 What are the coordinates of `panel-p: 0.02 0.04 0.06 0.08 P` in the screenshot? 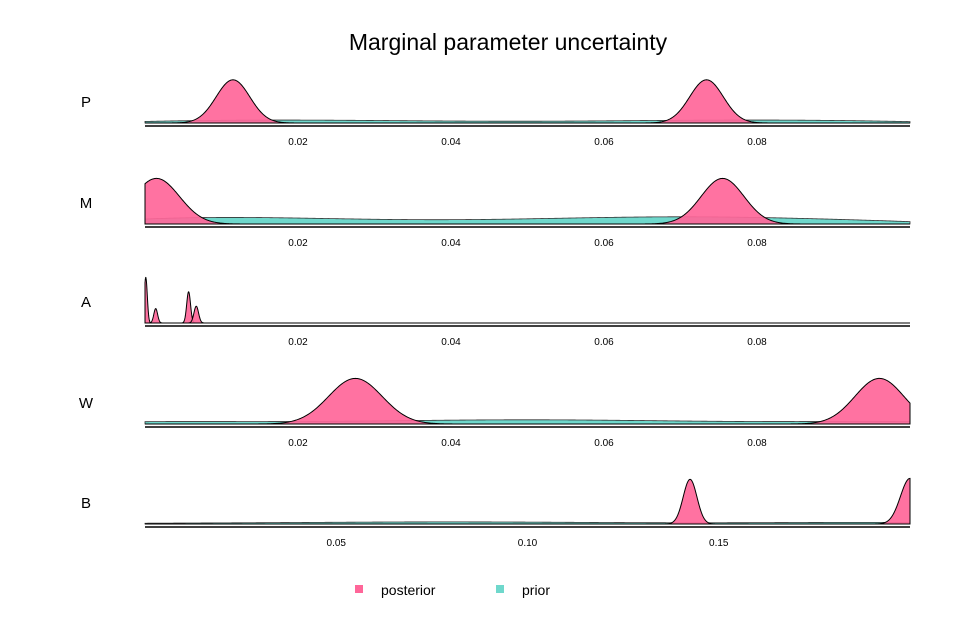 It's located at (496, 113).